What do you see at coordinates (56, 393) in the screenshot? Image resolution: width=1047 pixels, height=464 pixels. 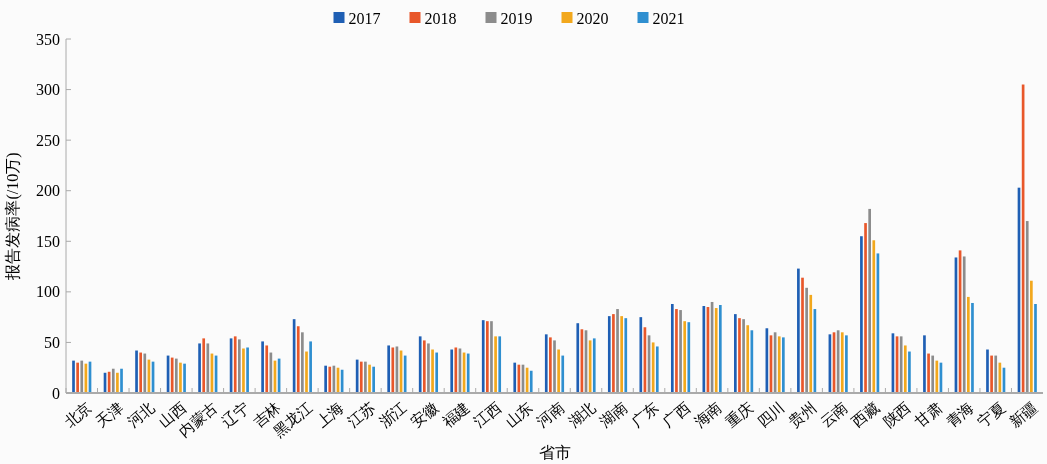 I see `y-tick-label: 0` at bounding box center [56, 393].